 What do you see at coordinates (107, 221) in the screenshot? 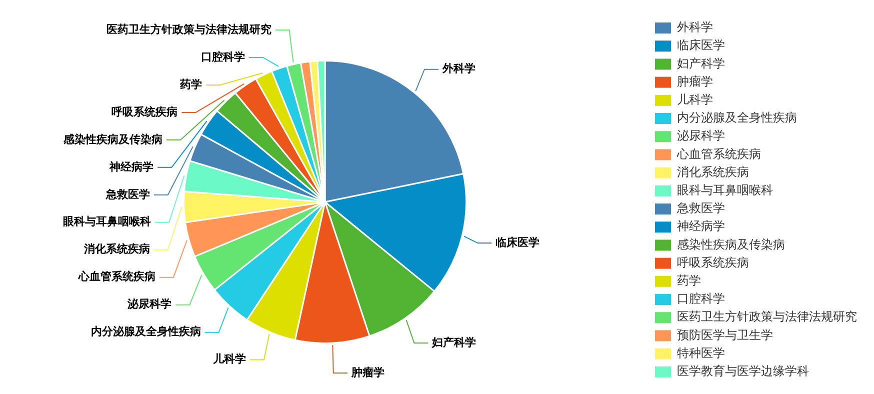
I see `slice-label: 眼科与耳鼻咽喉科` at bounding box center [107, 221].